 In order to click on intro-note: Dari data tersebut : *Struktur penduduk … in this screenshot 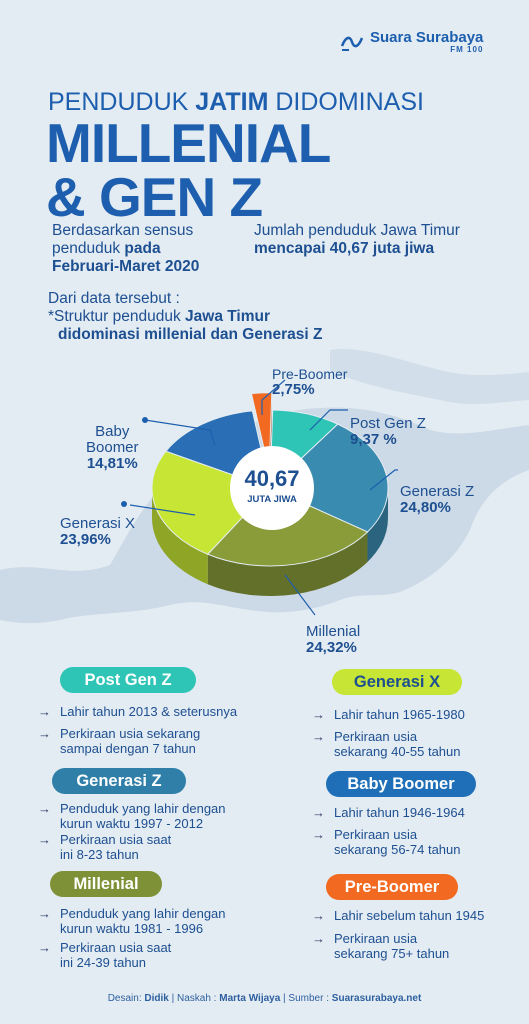, I will do `click(185, 316)`.